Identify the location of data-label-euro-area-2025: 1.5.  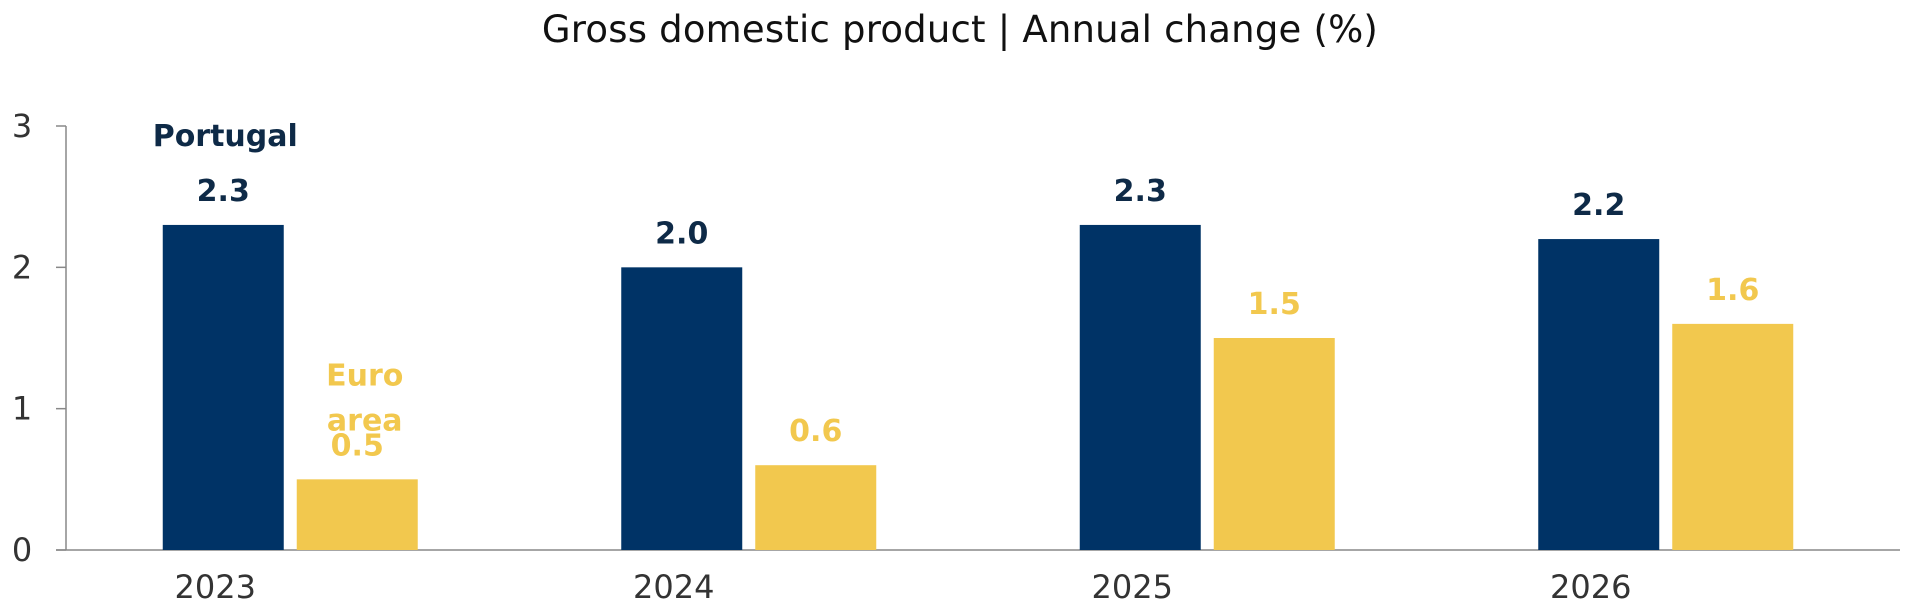
(1274, 304).